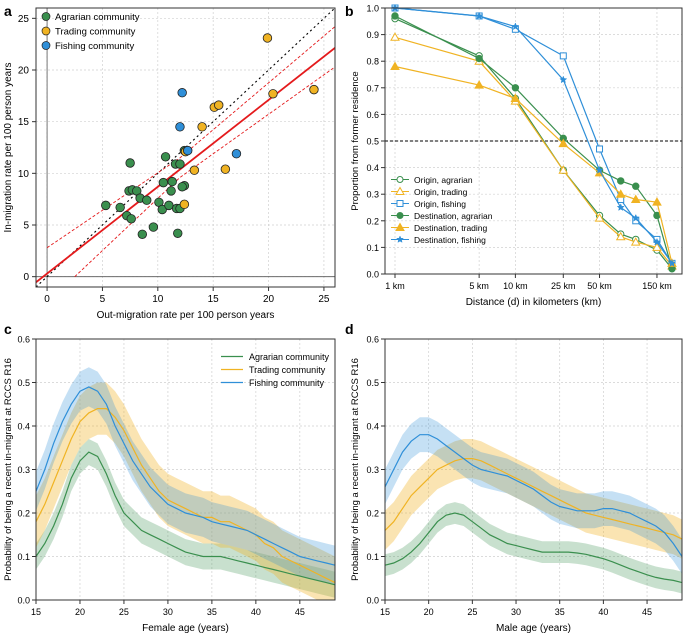  I want to click on legend-label: Destination, trading, so click(451, 228).